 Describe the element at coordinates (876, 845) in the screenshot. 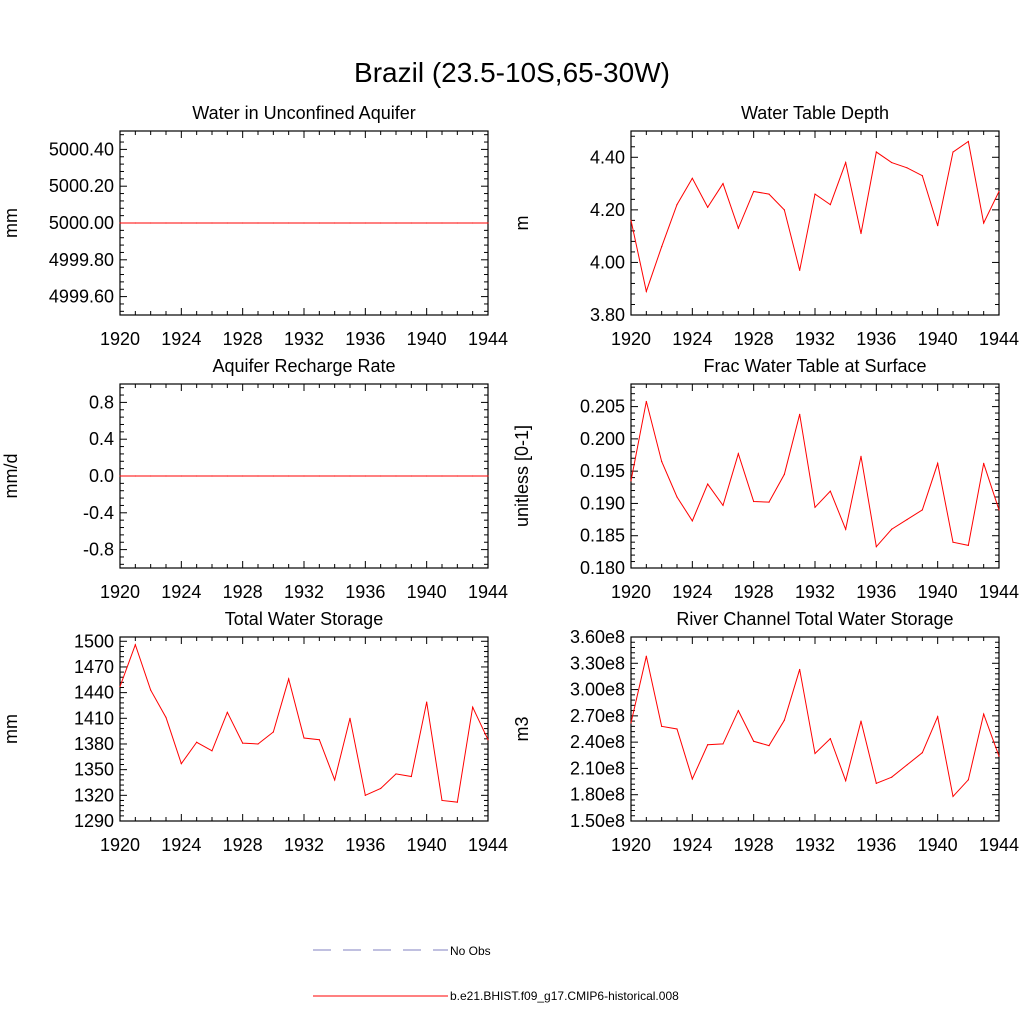

I see `x-tick-label: 1936` at that location.